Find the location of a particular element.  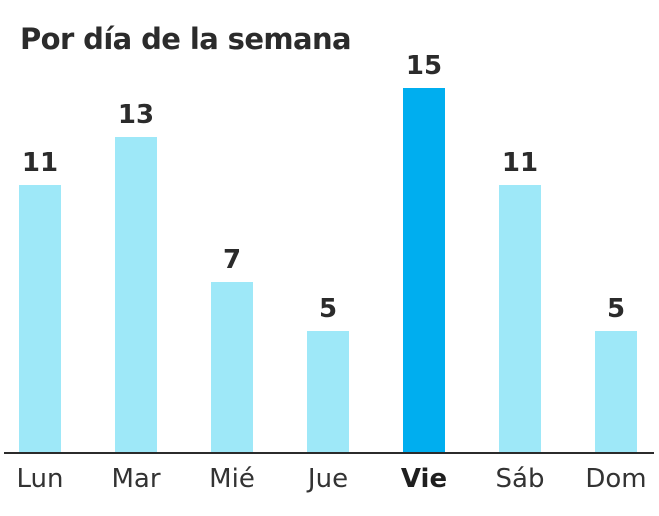

bar-value-label: 15 is located at coordinates (424, 66).